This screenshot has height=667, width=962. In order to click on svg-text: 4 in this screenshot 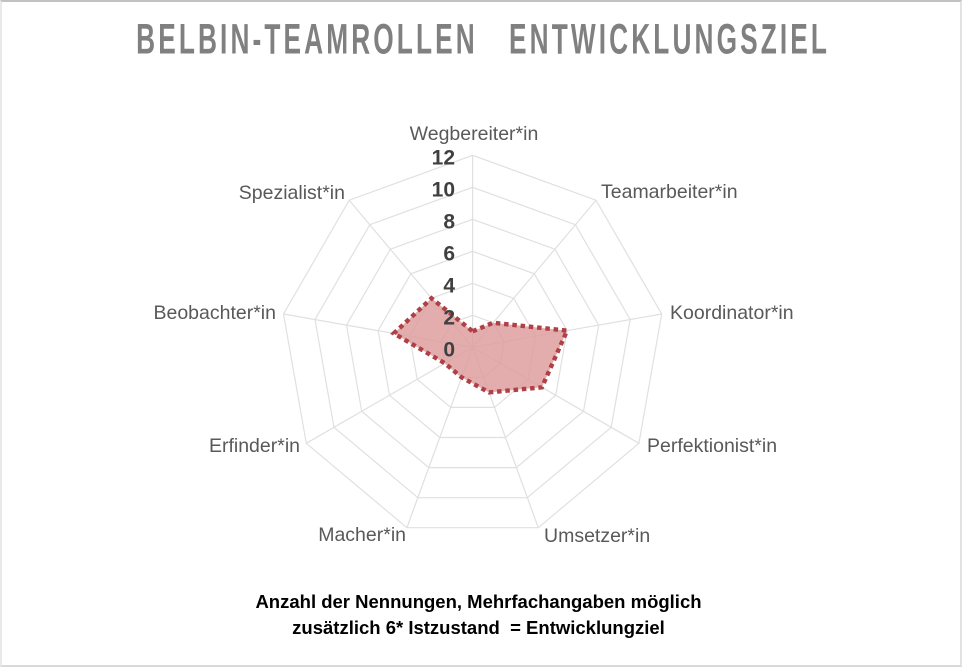, I will do `click(449, 285)`.